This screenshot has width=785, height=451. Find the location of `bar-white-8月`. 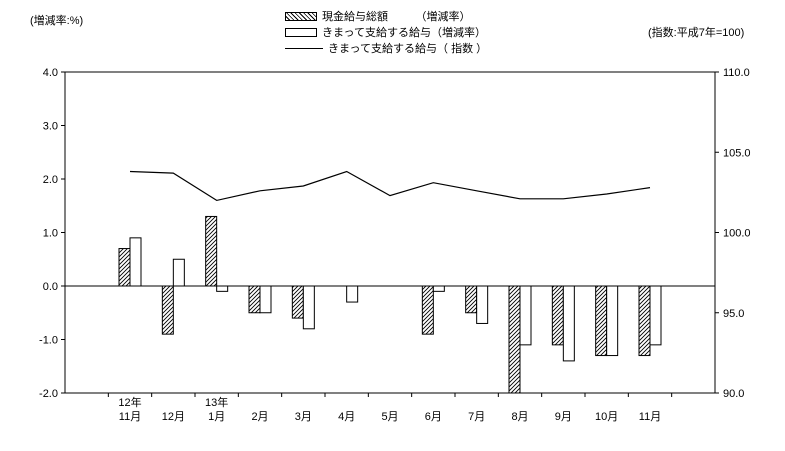

bar-white-8月 is located at coordinates (525, 315).